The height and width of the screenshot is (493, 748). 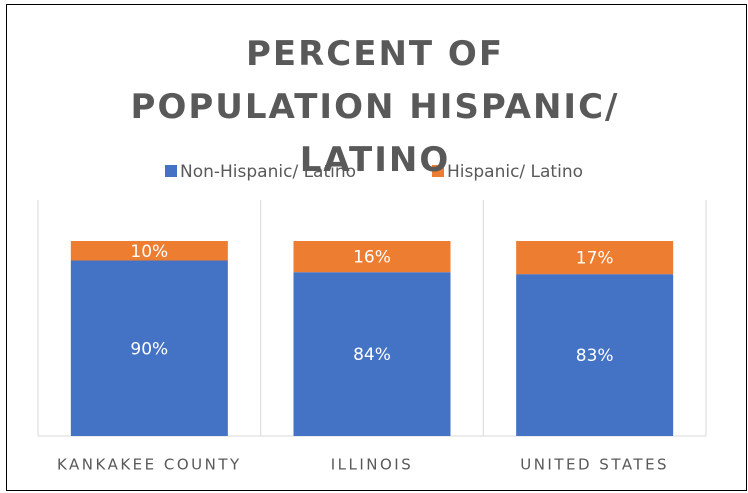 I want to click on legend-label: Non-Hispanic/ Latino, so click(x=268, y=172).